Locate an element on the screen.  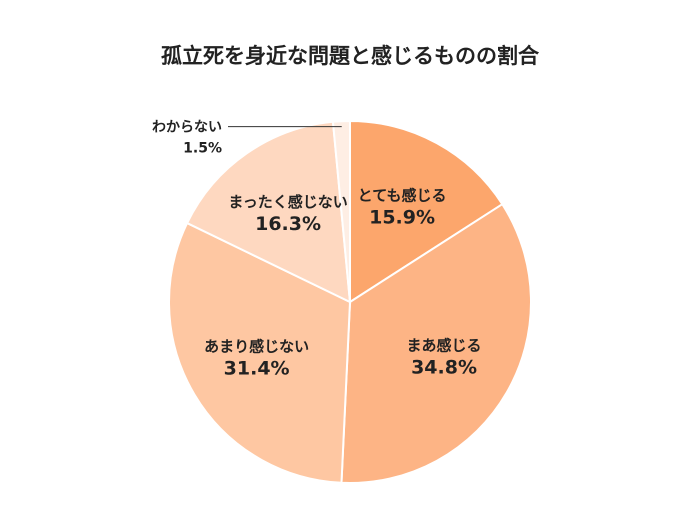
slice-5-value: 1.5% is located at coordinates (202, 149).